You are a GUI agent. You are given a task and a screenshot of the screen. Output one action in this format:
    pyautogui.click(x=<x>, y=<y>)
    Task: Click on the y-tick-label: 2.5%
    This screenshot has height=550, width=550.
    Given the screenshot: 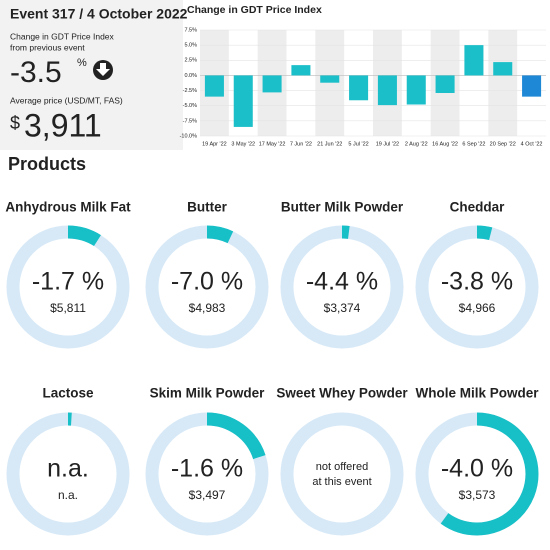 What is the action you would take?
    pyautogui.click(x=190, y=61)
    